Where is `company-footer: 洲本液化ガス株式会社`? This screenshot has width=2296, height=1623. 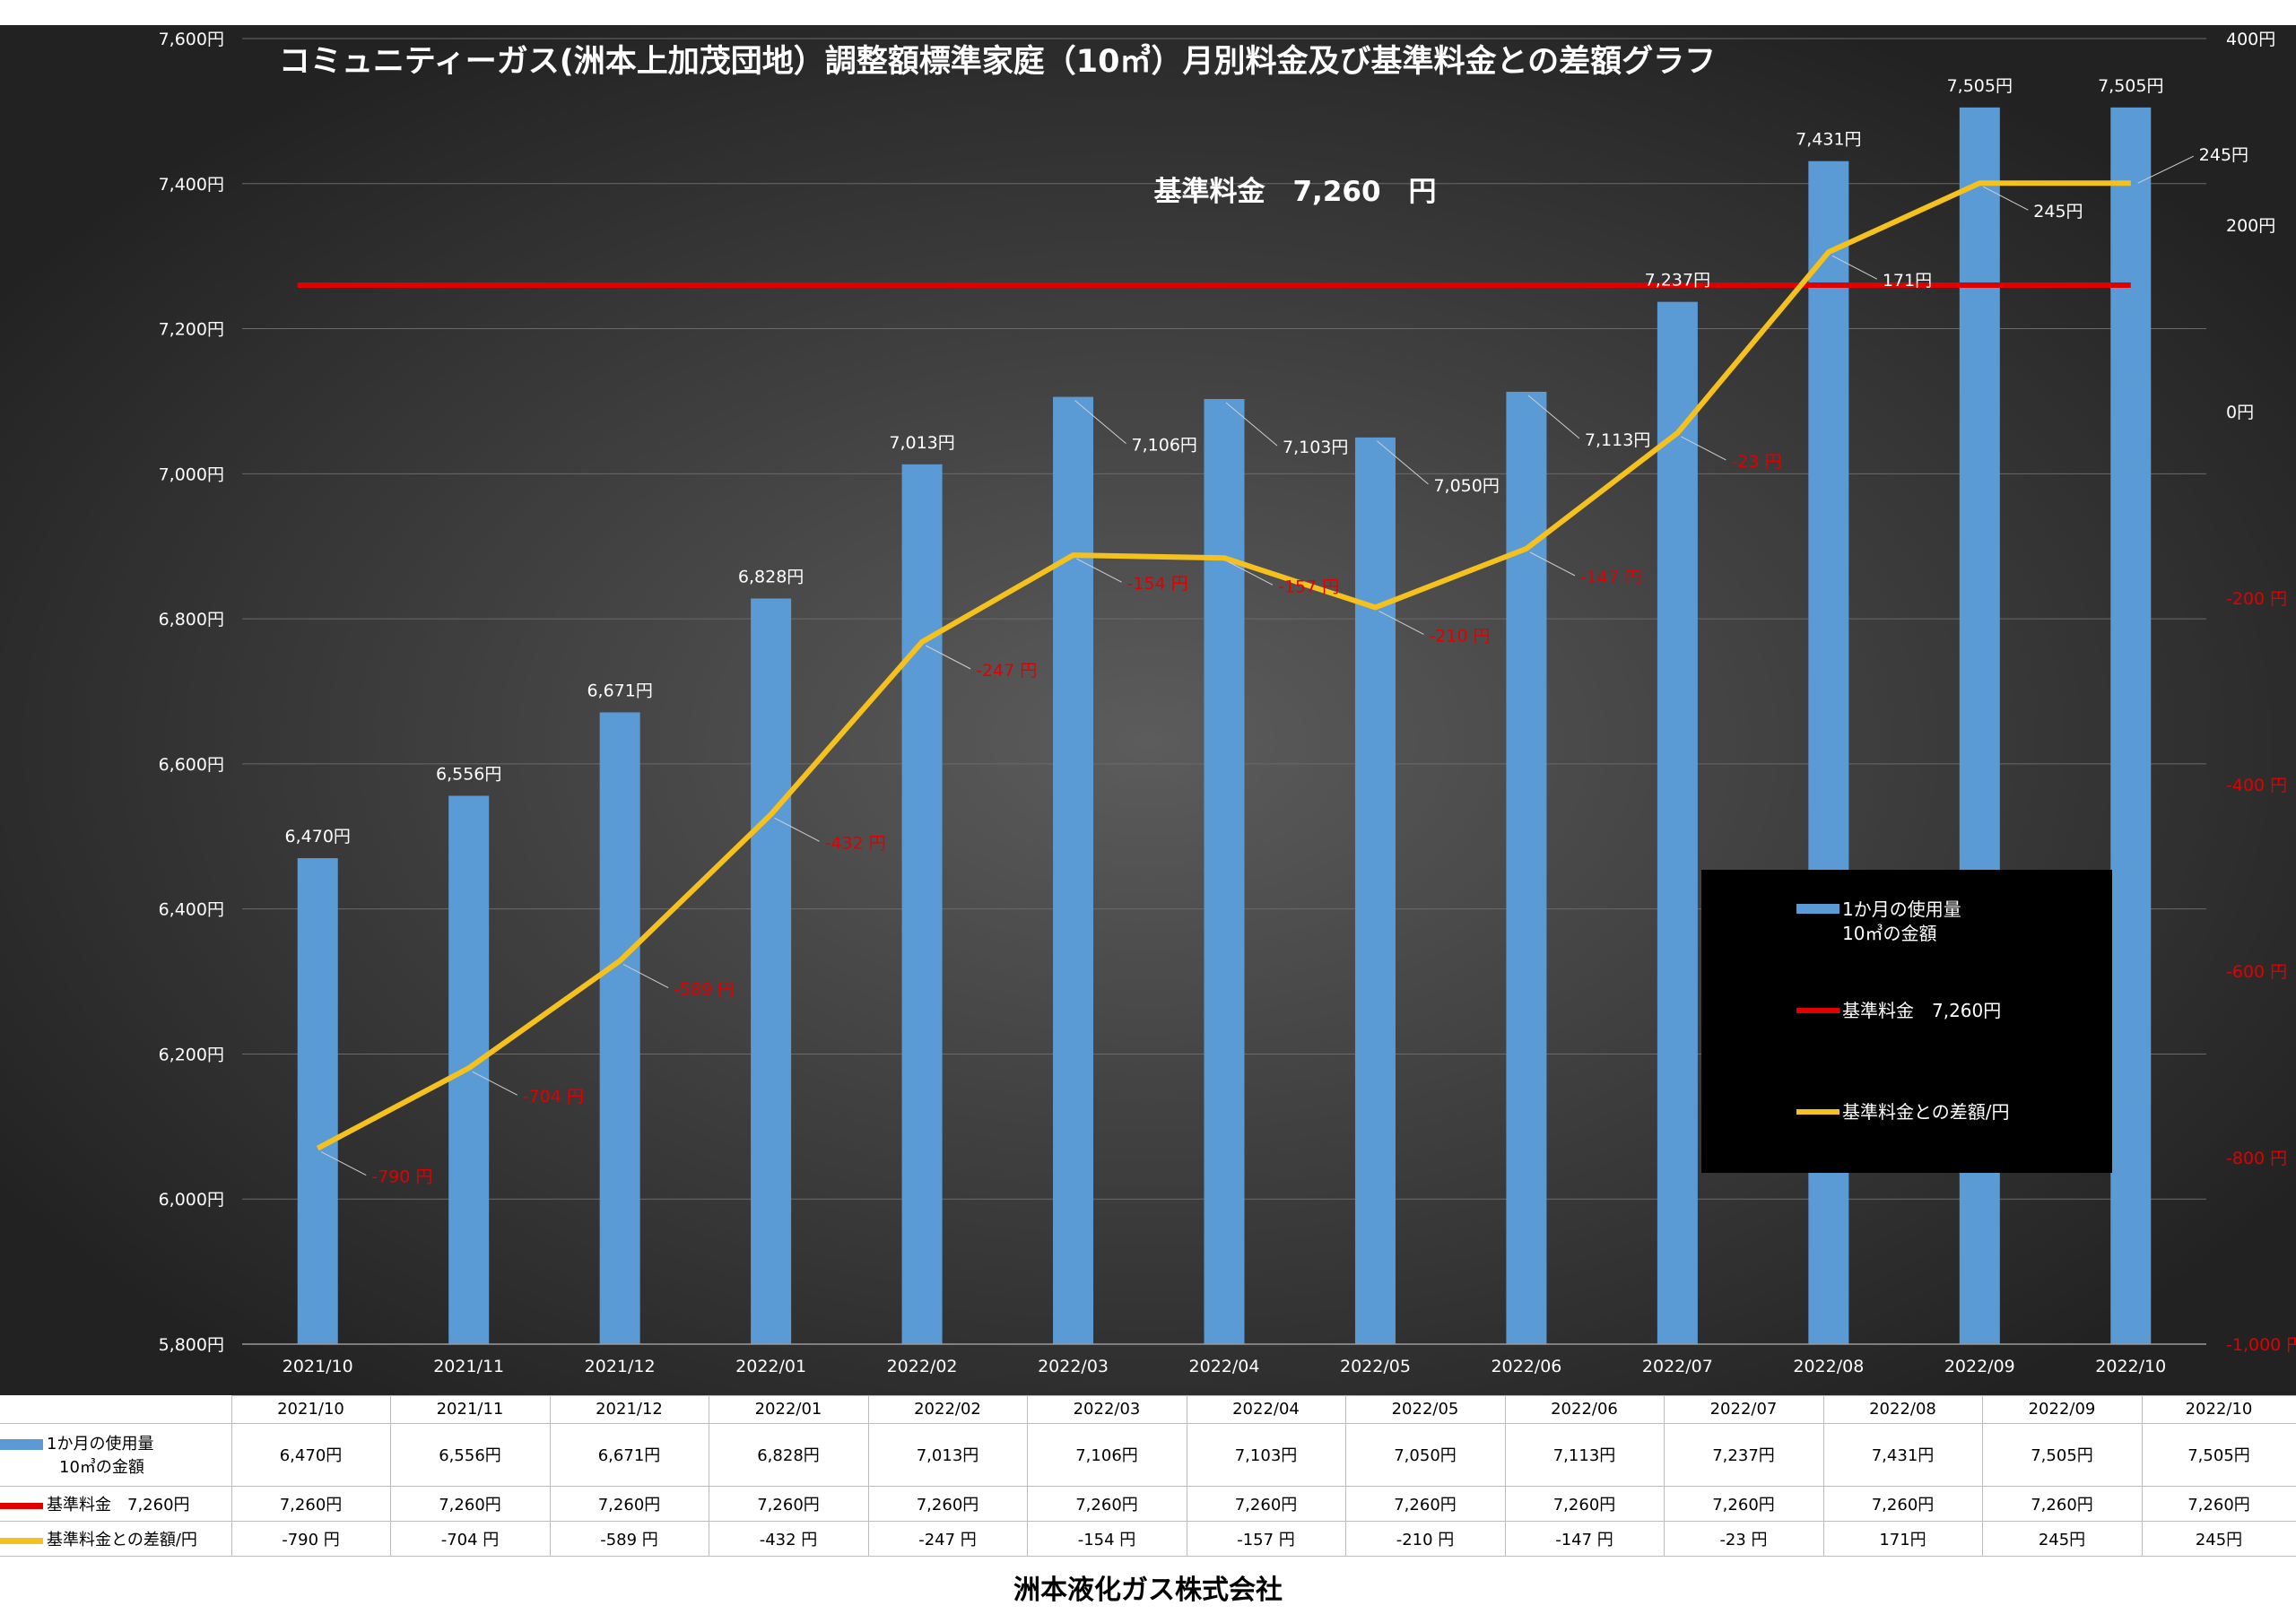 company-footer: 洲本液化ガス株式会社 is located at coordinates (1148, 1587).